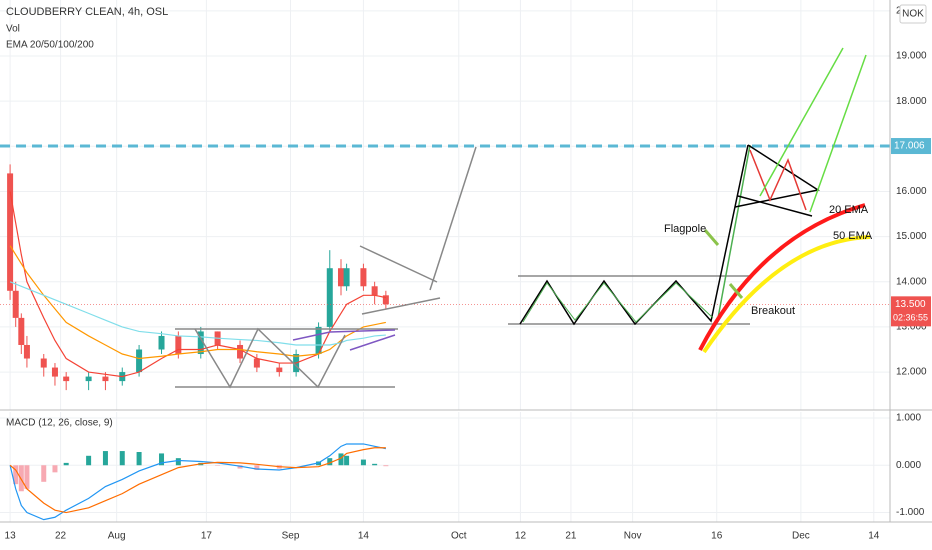  Describe the element at coordinates (453, 218) in the screenshot. I see `projection-line` at that location.